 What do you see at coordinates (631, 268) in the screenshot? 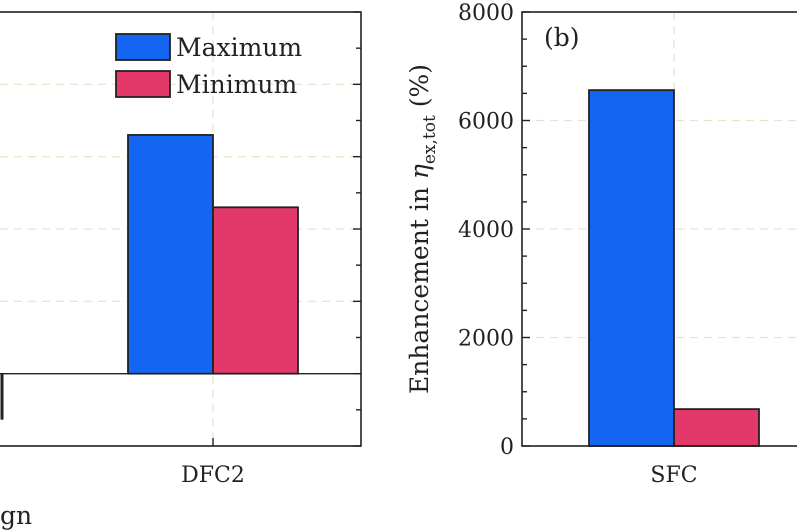
I see `bar-maximum-sfc` at bounding box center [631, 268].